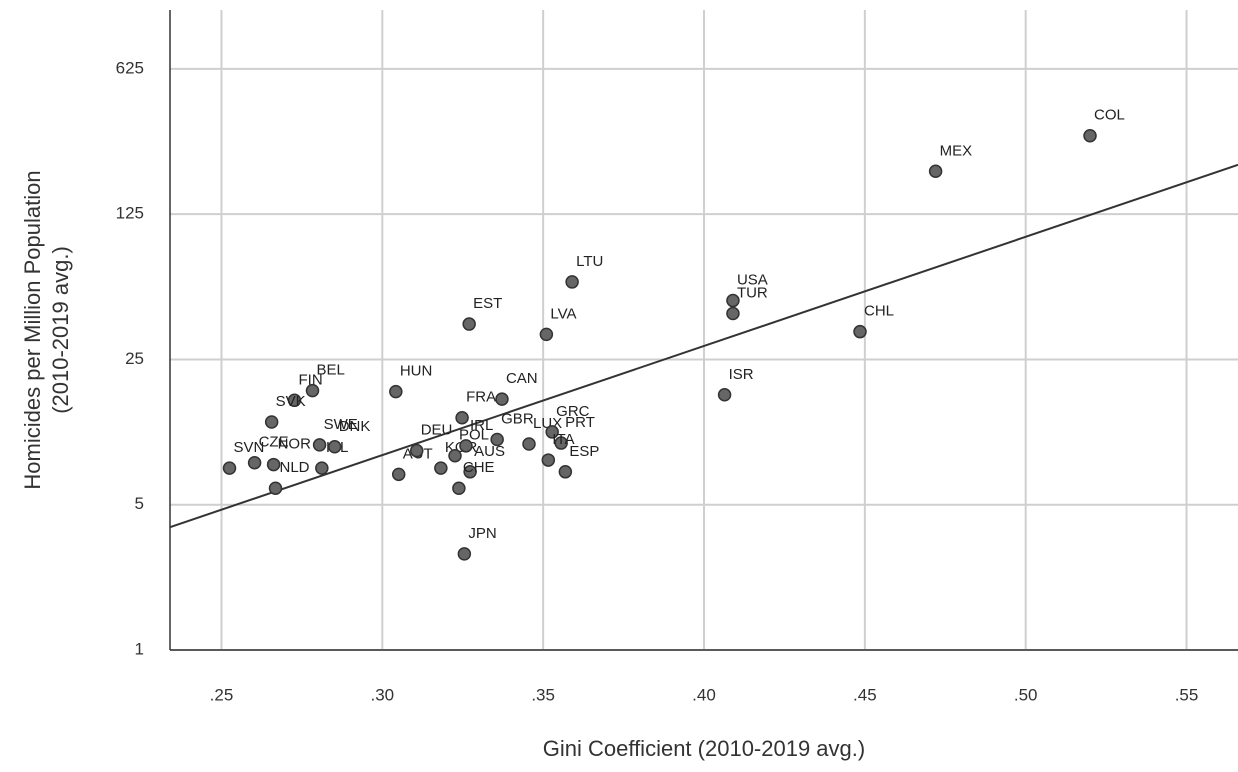 This screenshot has height=772, width=1238. Describe the element at coordinates (704, 748) in the screenshot. I see `x-axis-title: Gini Coefficient (2010-2019 avg.)` at that location.